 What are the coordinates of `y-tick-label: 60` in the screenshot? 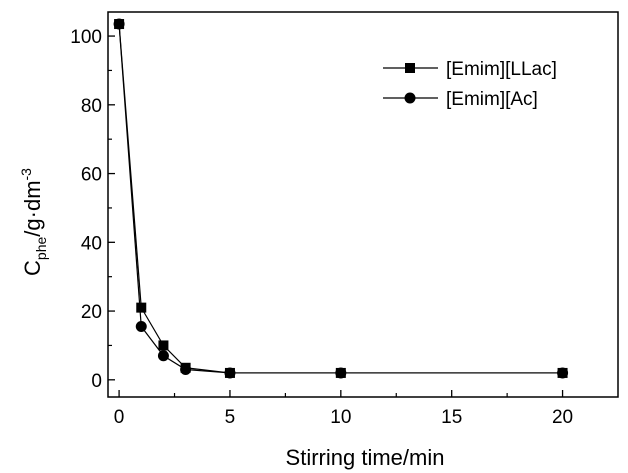 It's located at (91, 175).